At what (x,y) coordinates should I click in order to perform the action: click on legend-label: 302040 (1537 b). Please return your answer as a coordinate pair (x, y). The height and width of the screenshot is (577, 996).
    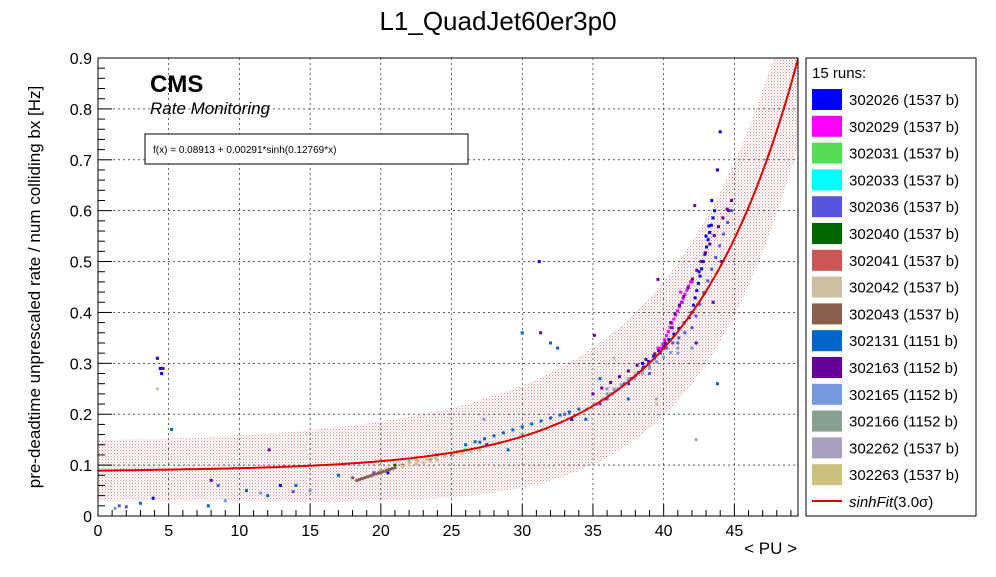
    Looking at the image, I should click on (904, 234).